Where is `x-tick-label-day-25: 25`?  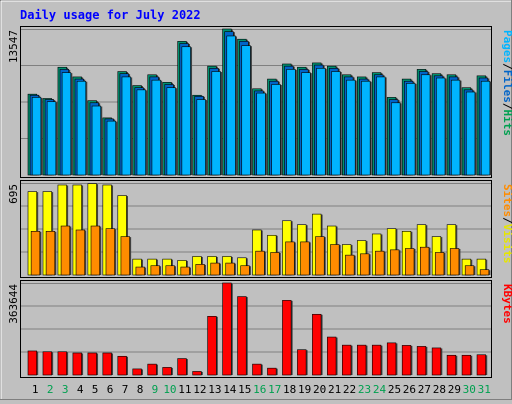
x-tick-label-day-25: 25 is located at coordinates (394, 389).